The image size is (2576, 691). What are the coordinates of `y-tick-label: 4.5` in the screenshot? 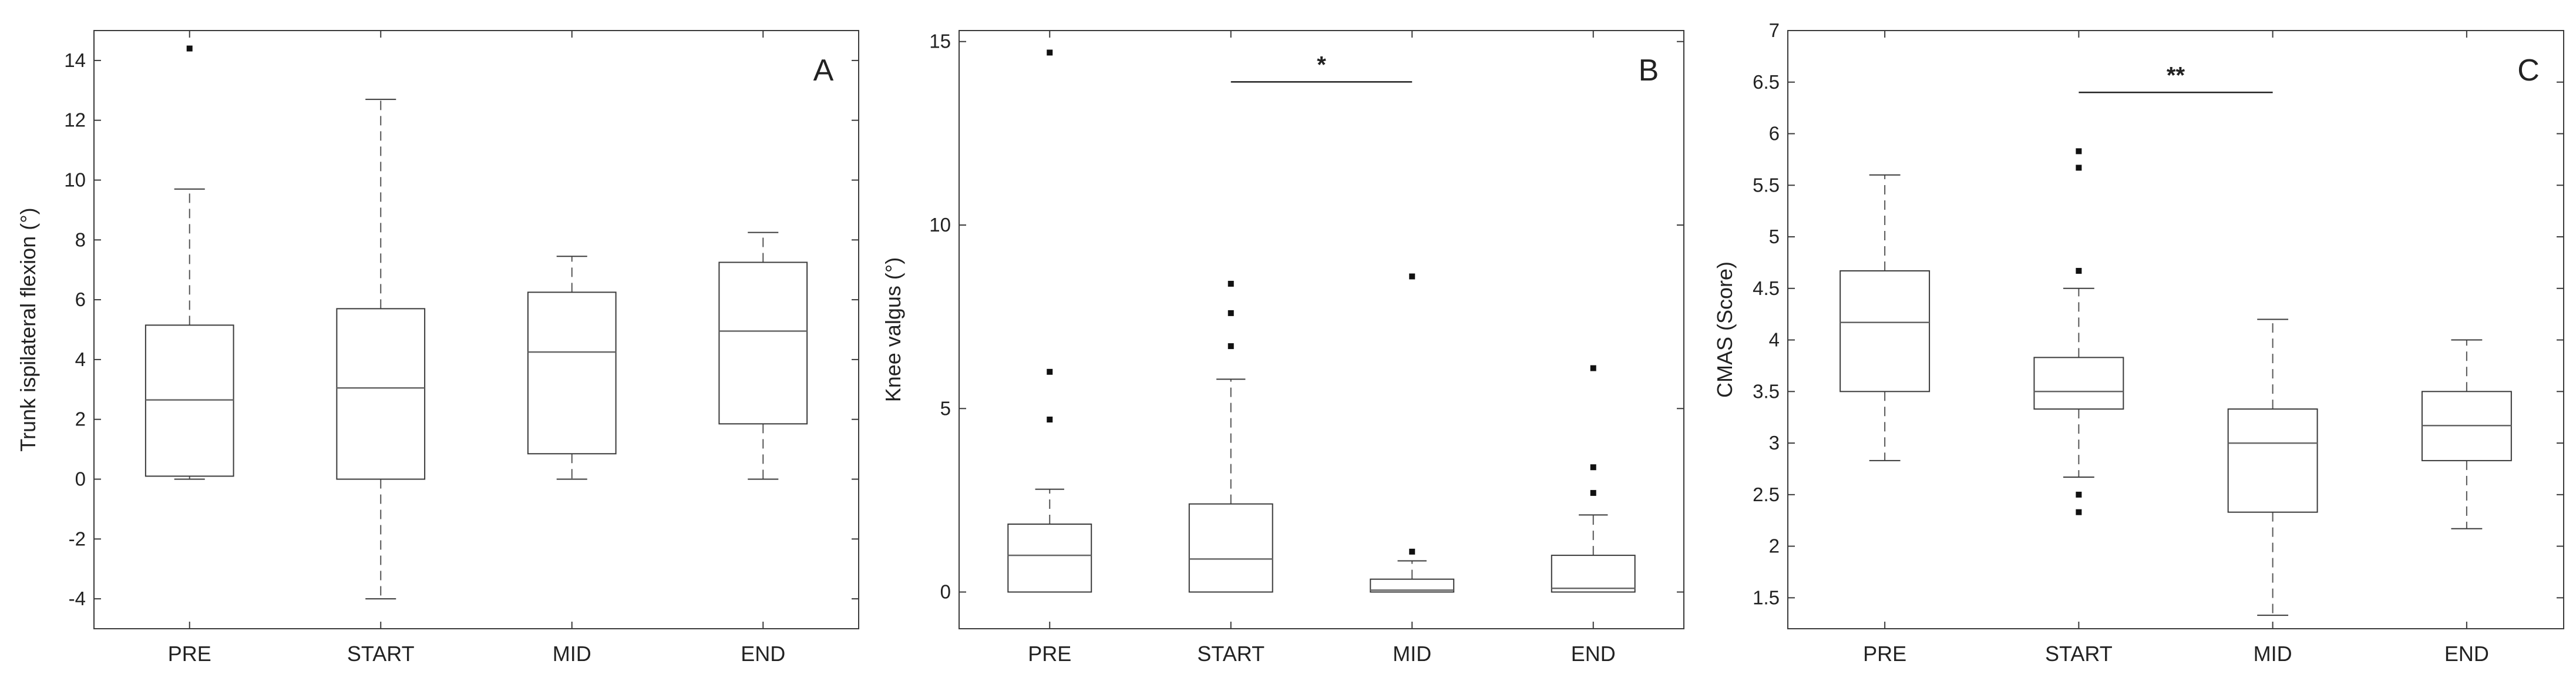 It's located at (1766, 288).